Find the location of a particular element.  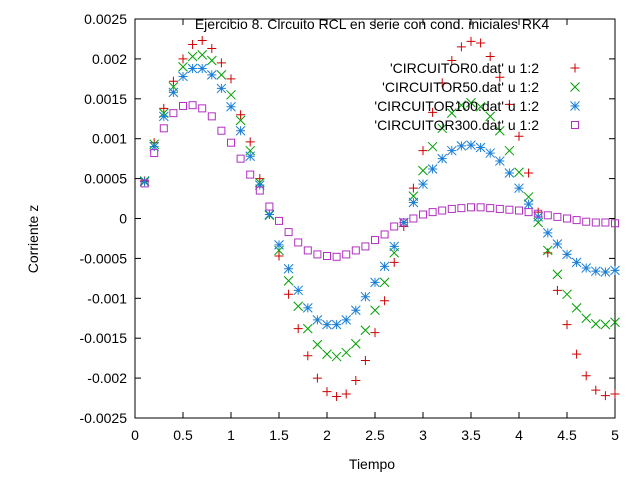

x-tick-label: 4.5 is located at coordinates (567, 435).